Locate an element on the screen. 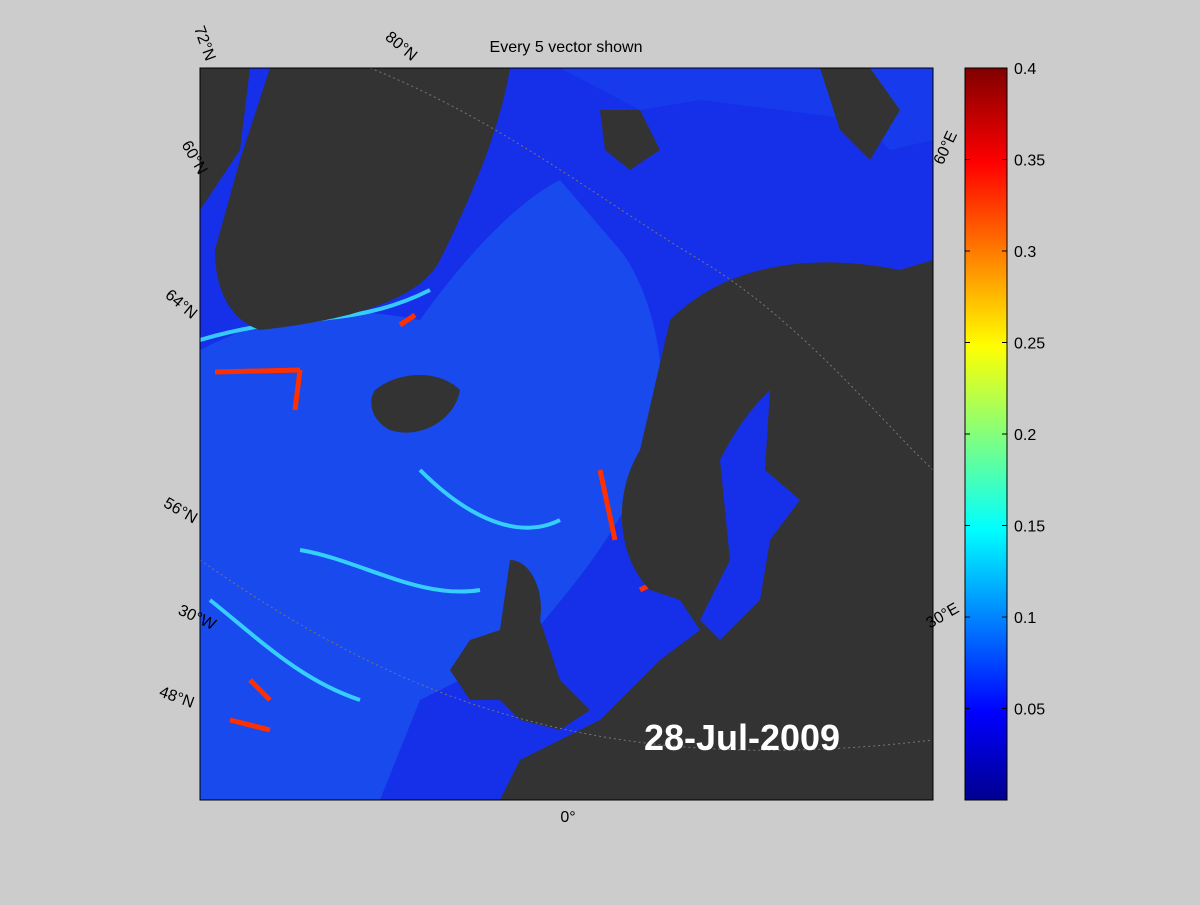 The width and height of the screenshot is (1200, 905). graticule-label: 0° is located at coordinates (567, 817).